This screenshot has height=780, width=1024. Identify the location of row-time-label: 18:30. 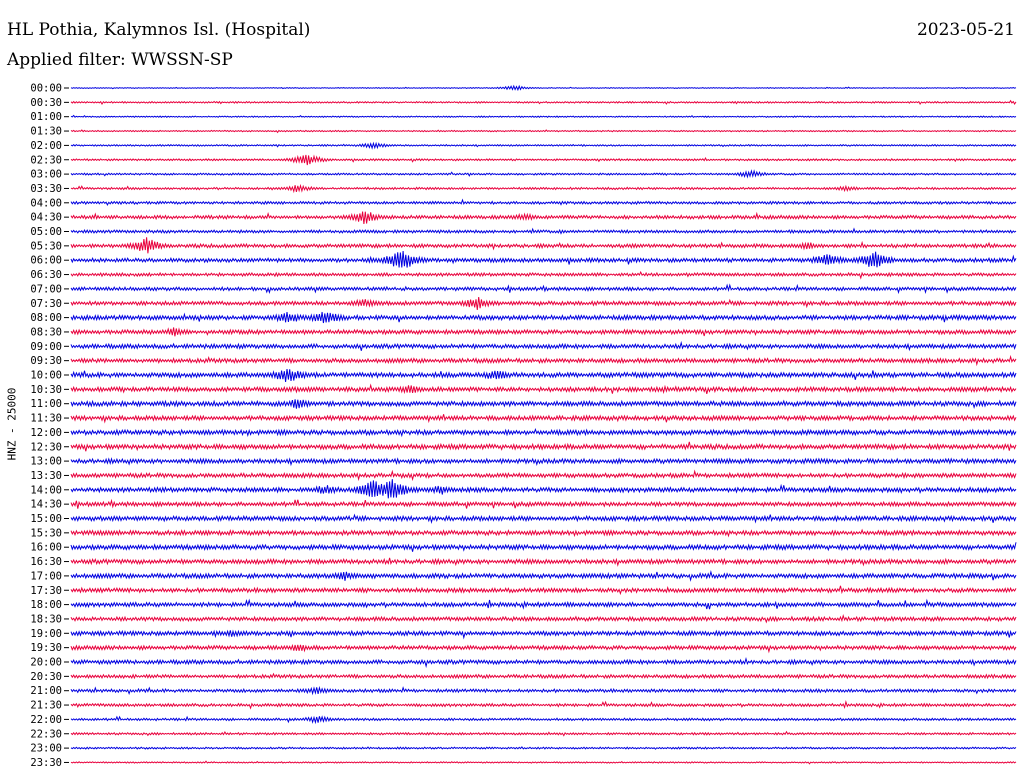
(46, 619).